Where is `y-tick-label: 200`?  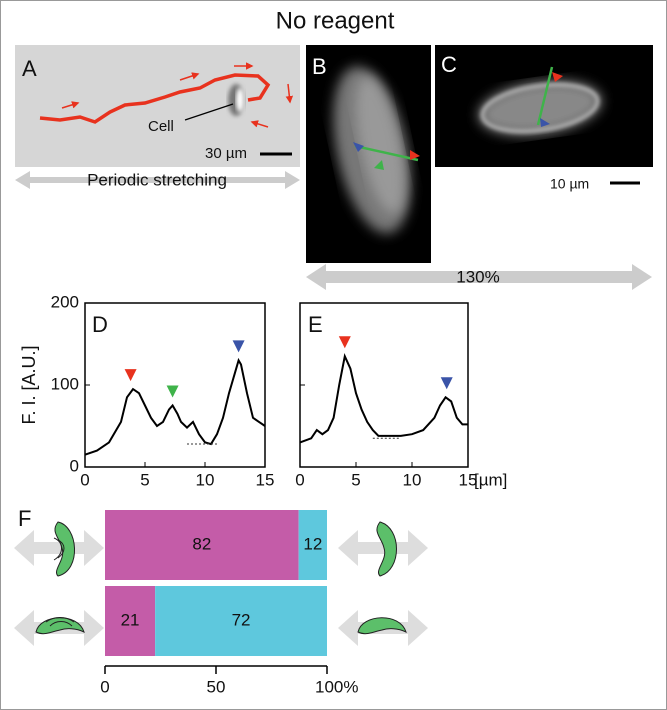 y-tick-label: 200 is located at coordinates (65, 301).